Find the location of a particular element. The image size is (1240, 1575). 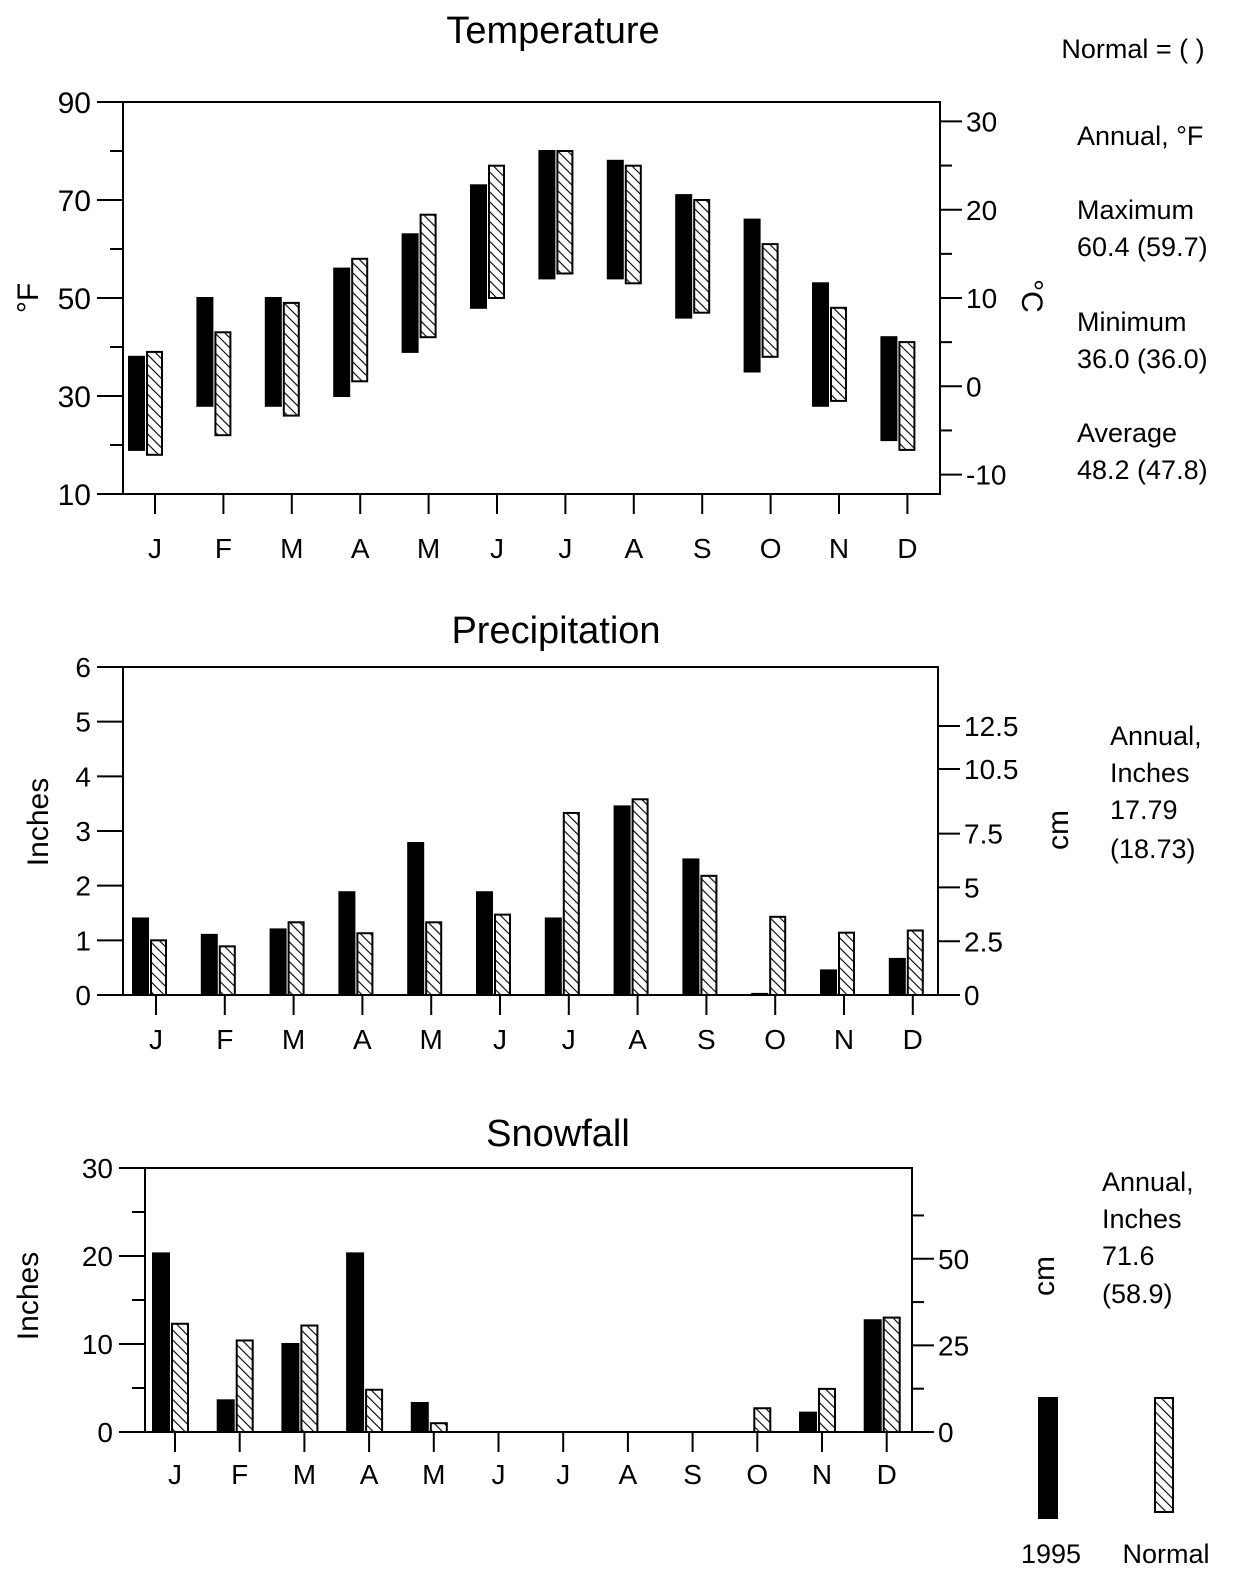

temperature-minimum-label: Minimum is located at coordinates (1132, 322).